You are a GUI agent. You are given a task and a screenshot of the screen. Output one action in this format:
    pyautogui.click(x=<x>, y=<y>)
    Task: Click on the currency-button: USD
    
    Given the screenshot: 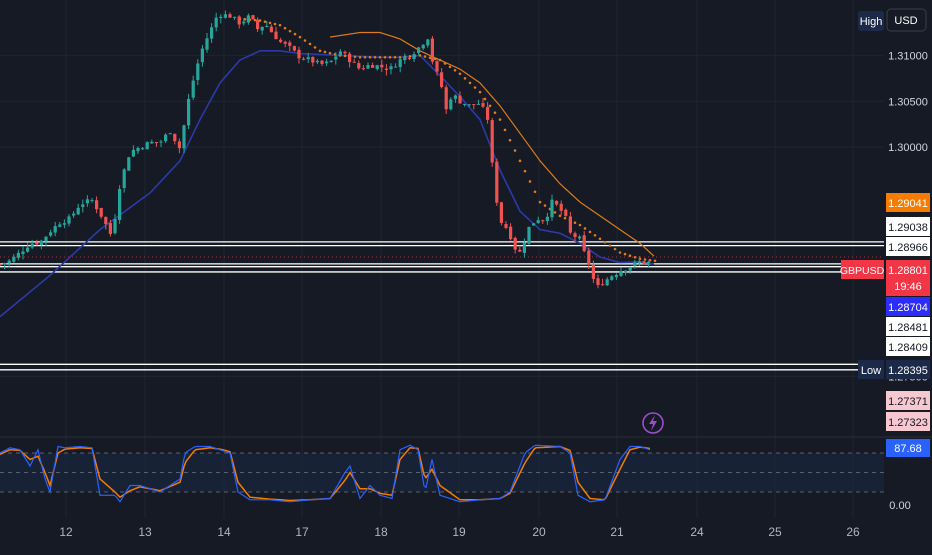 What is the action you would take?
    pyautogui.click(x=906, y=20)
    